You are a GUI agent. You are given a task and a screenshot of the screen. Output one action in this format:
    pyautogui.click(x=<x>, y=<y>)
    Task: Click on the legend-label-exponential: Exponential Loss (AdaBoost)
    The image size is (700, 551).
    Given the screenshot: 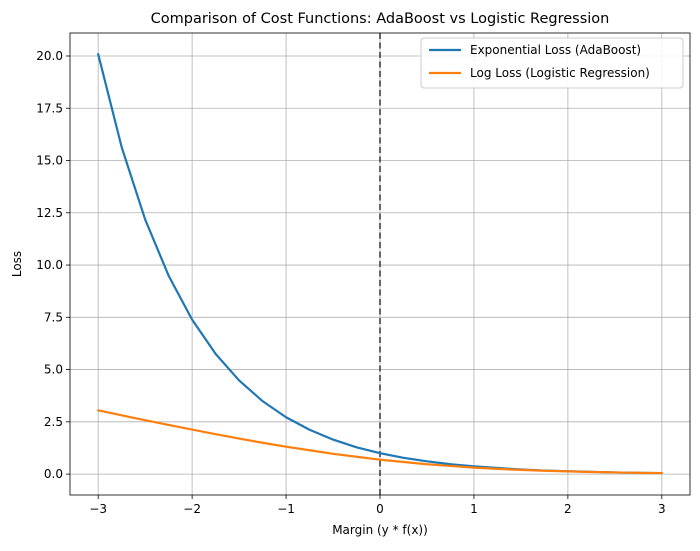 What is the action you would take?
    pyautogui.click(x=555, y=50)
    